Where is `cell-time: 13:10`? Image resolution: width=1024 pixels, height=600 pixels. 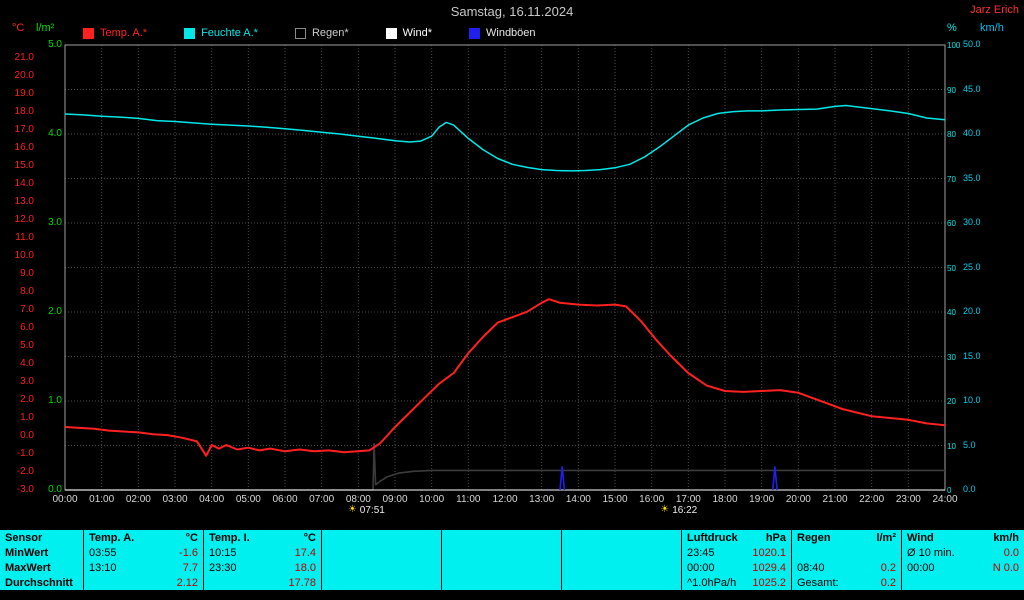
cell-time: 13:10 is located at coordinates (103, 567).